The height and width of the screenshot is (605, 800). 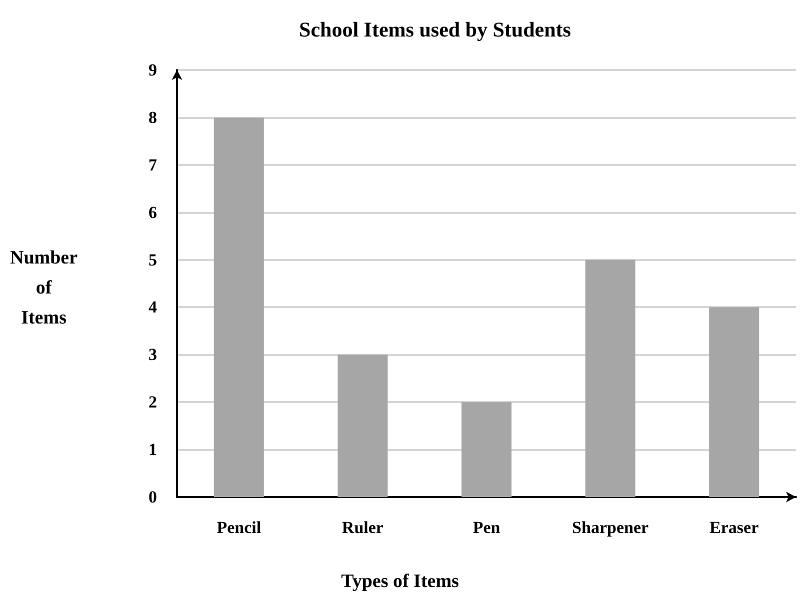 I want to click on y-tick-label: 5, so click(x=152, y=260).